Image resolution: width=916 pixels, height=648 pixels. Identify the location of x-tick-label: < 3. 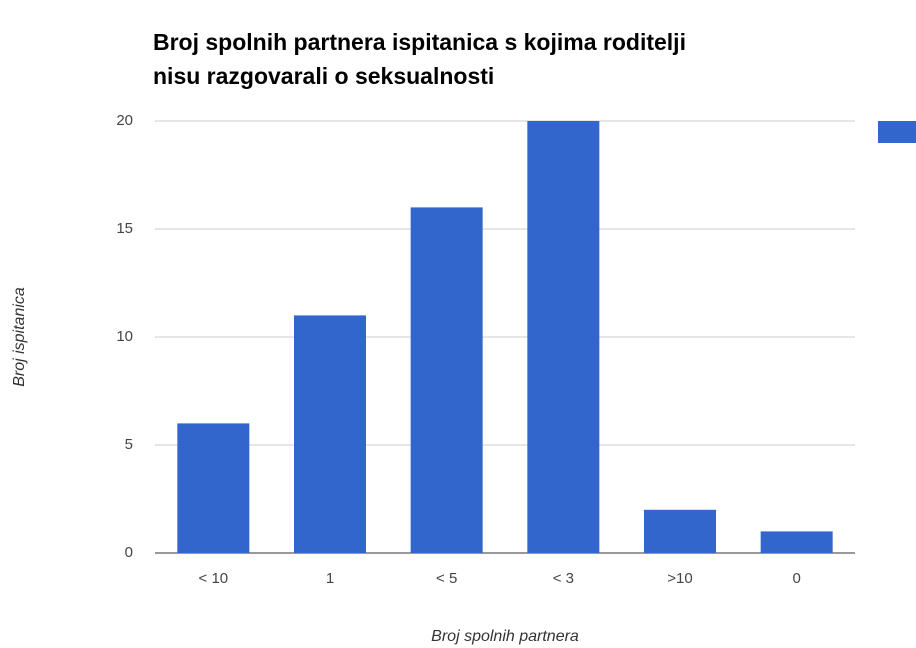
(563, 578).